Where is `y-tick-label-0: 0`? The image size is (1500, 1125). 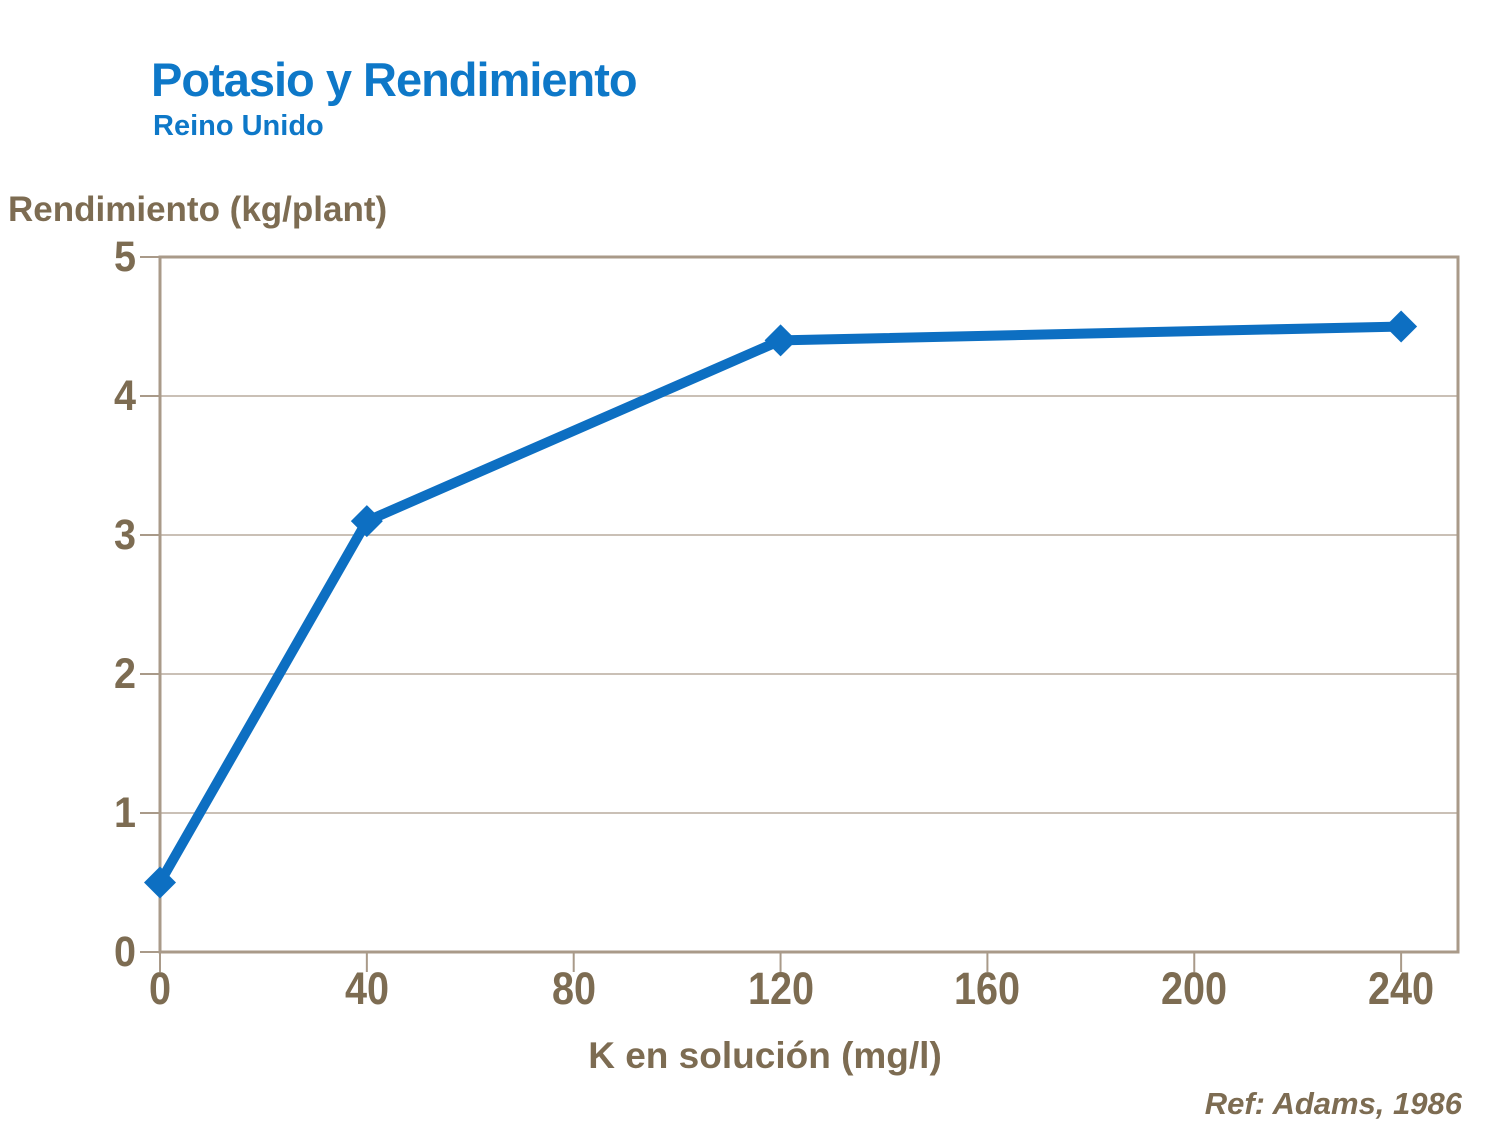
y-tick-label-0: 0 is located at coordinates (124, 952).